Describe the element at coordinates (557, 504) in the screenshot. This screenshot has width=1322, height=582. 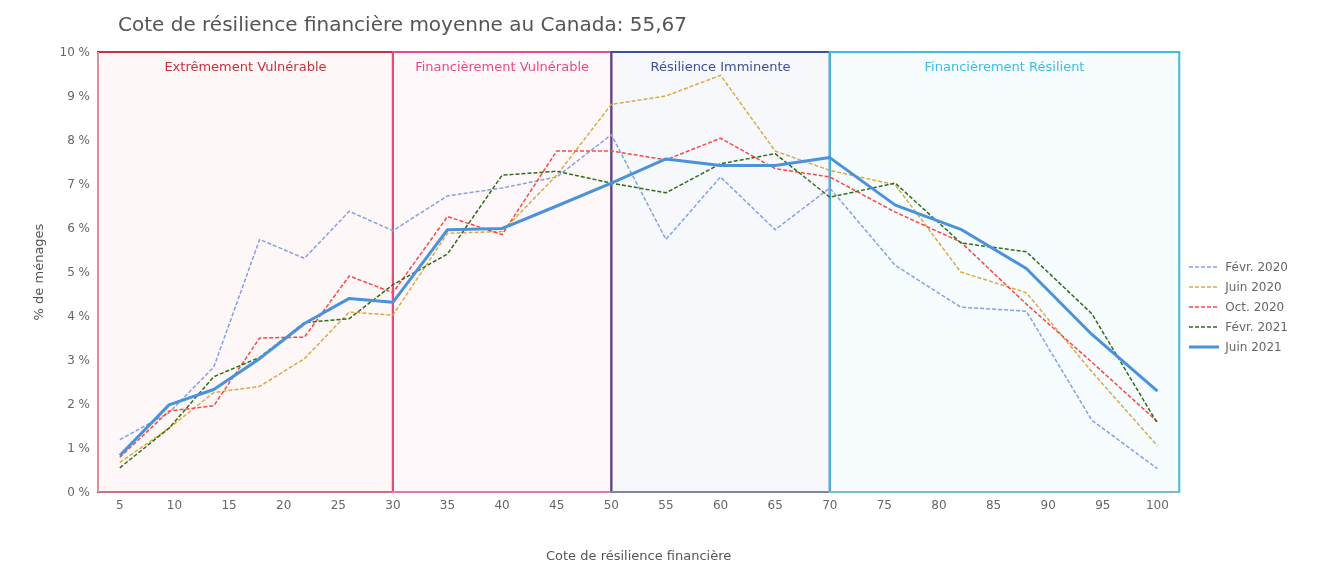
I see `x-tick-label: 45` at that location.